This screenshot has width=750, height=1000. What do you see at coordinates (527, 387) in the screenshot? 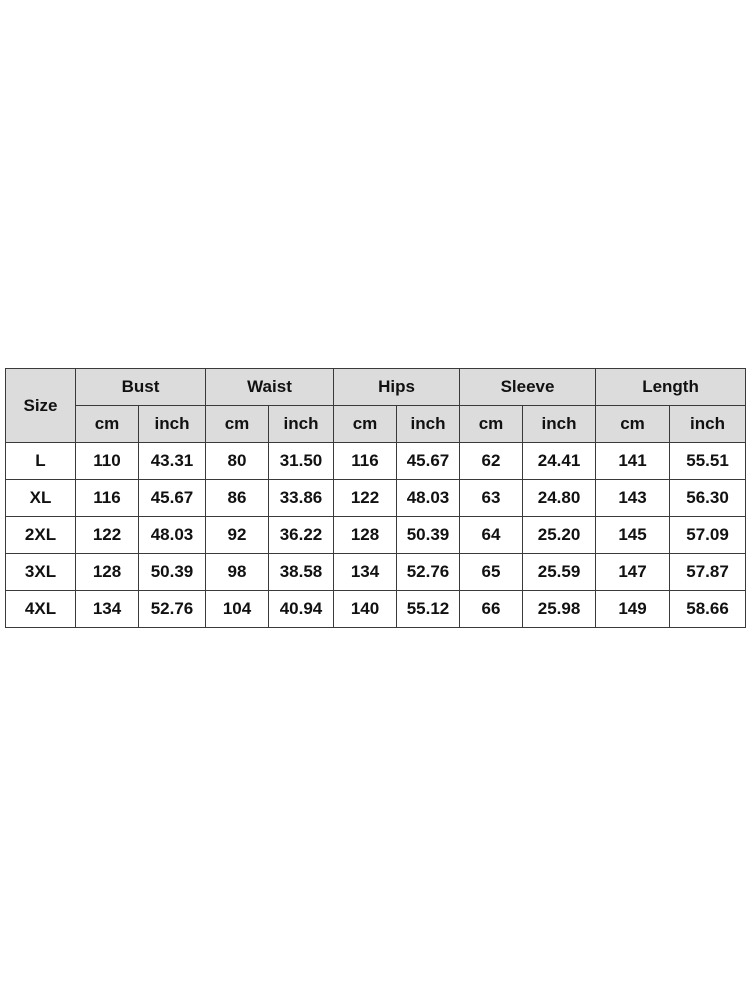
I see `group-header-sleeve: Sleeve` at bounding box center [527, 387].